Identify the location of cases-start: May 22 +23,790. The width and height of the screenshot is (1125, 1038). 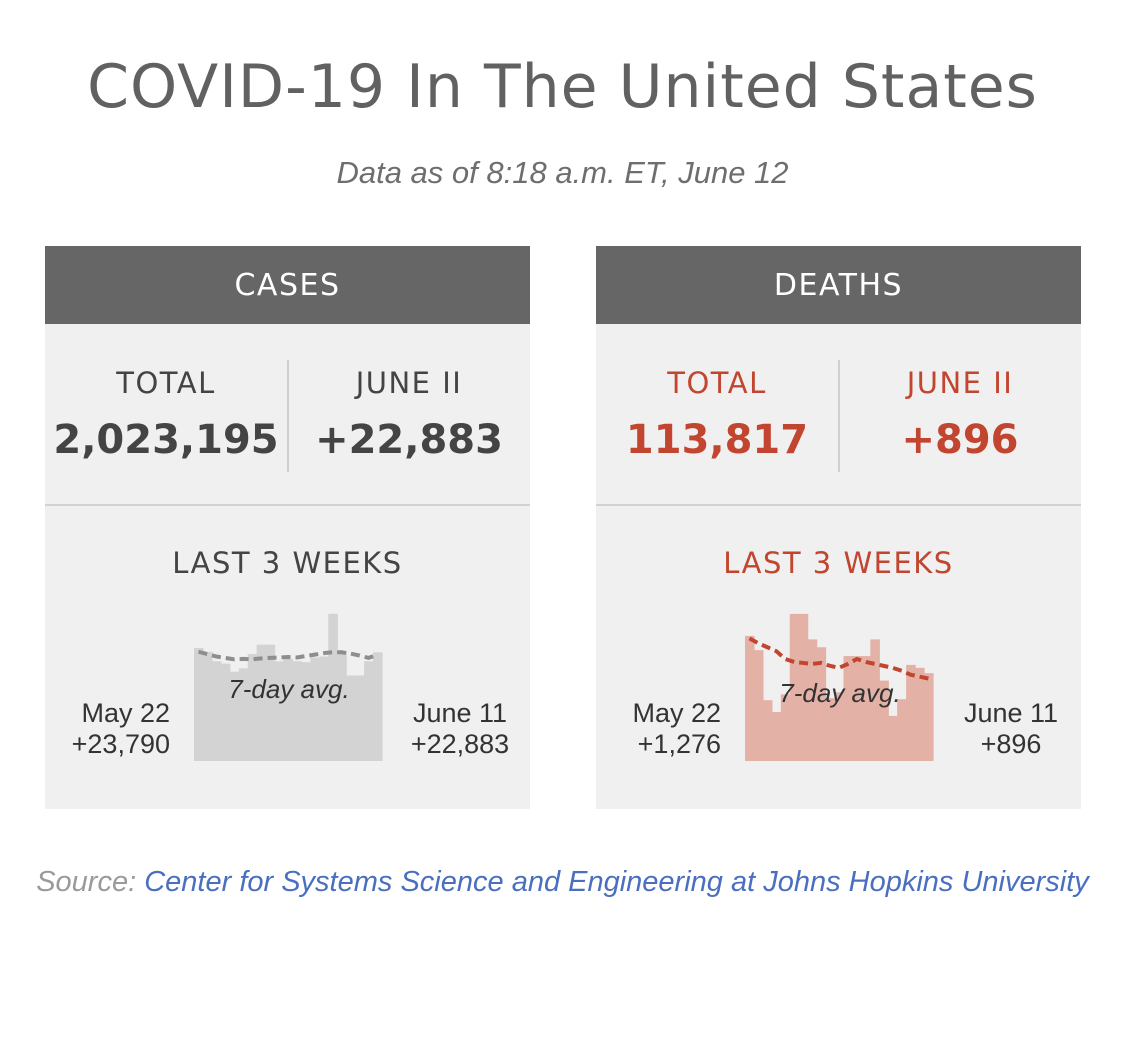
(116, 729).